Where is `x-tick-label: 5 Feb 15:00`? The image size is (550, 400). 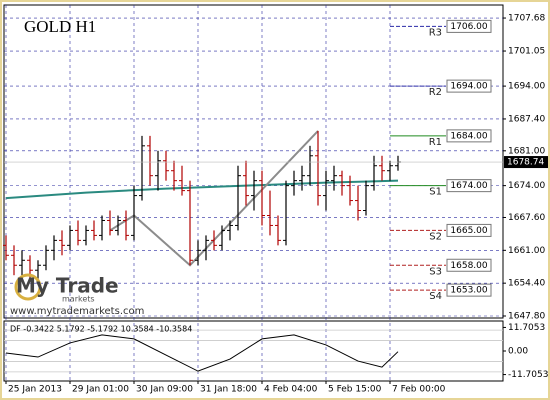 x-tick-label: 5 Feb 15:00 is located at coordinates (355, 390).